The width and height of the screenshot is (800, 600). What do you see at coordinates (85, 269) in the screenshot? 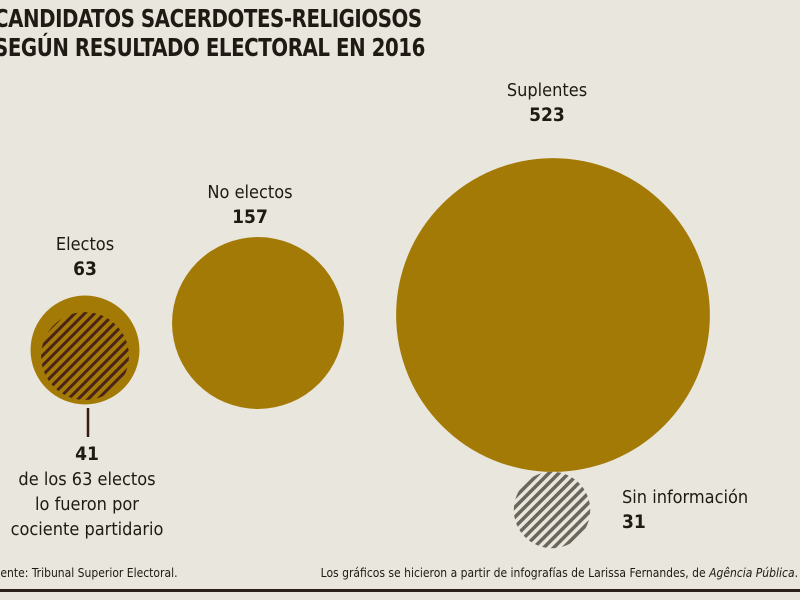
I see `data-label: 63` at bounding box center [85, 269].